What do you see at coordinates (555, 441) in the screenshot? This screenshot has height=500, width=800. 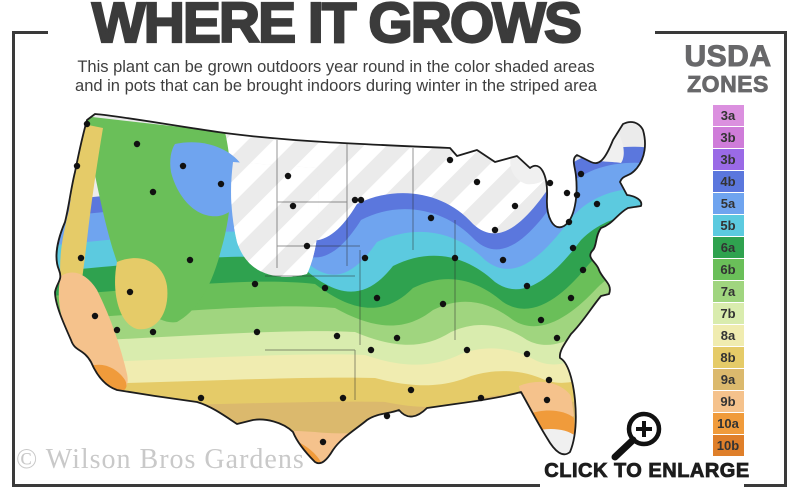 I see `south-florida-white-region` at bounding box center [555, 441].